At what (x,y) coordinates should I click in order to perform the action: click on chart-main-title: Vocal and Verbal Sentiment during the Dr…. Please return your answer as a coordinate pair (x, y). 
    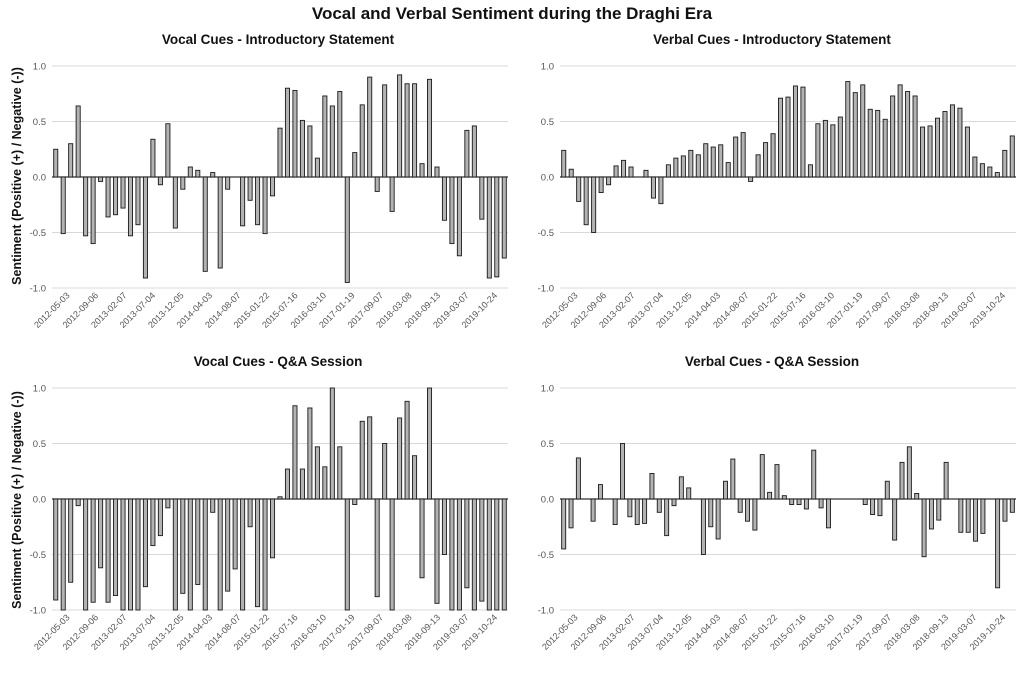
    Looking at the image, I should click on (512, 13).